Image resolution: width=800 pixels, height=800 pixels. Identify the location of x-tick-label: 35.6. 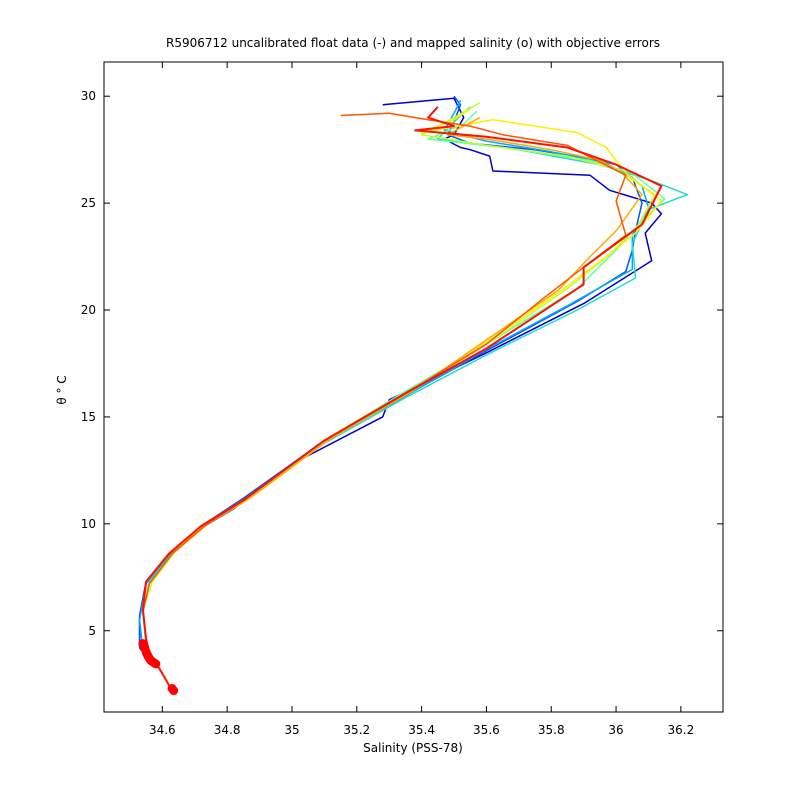
(486, 730).